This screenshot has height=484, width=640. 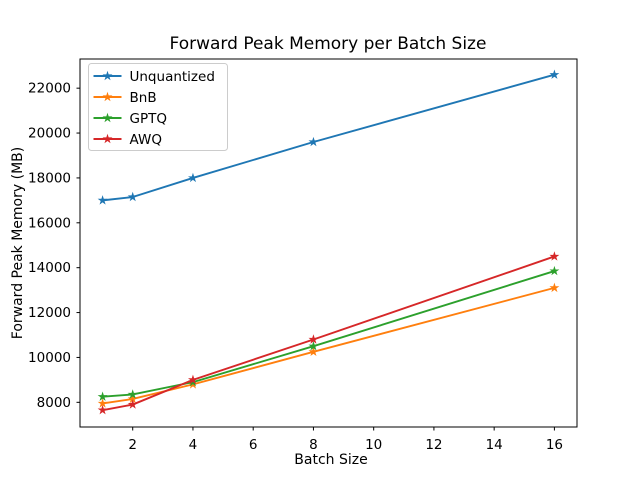 What do you see at coordinates (49, 178) in the screenshot?
I see `y-tick-label: 18000` at bounding box center [49, 178].